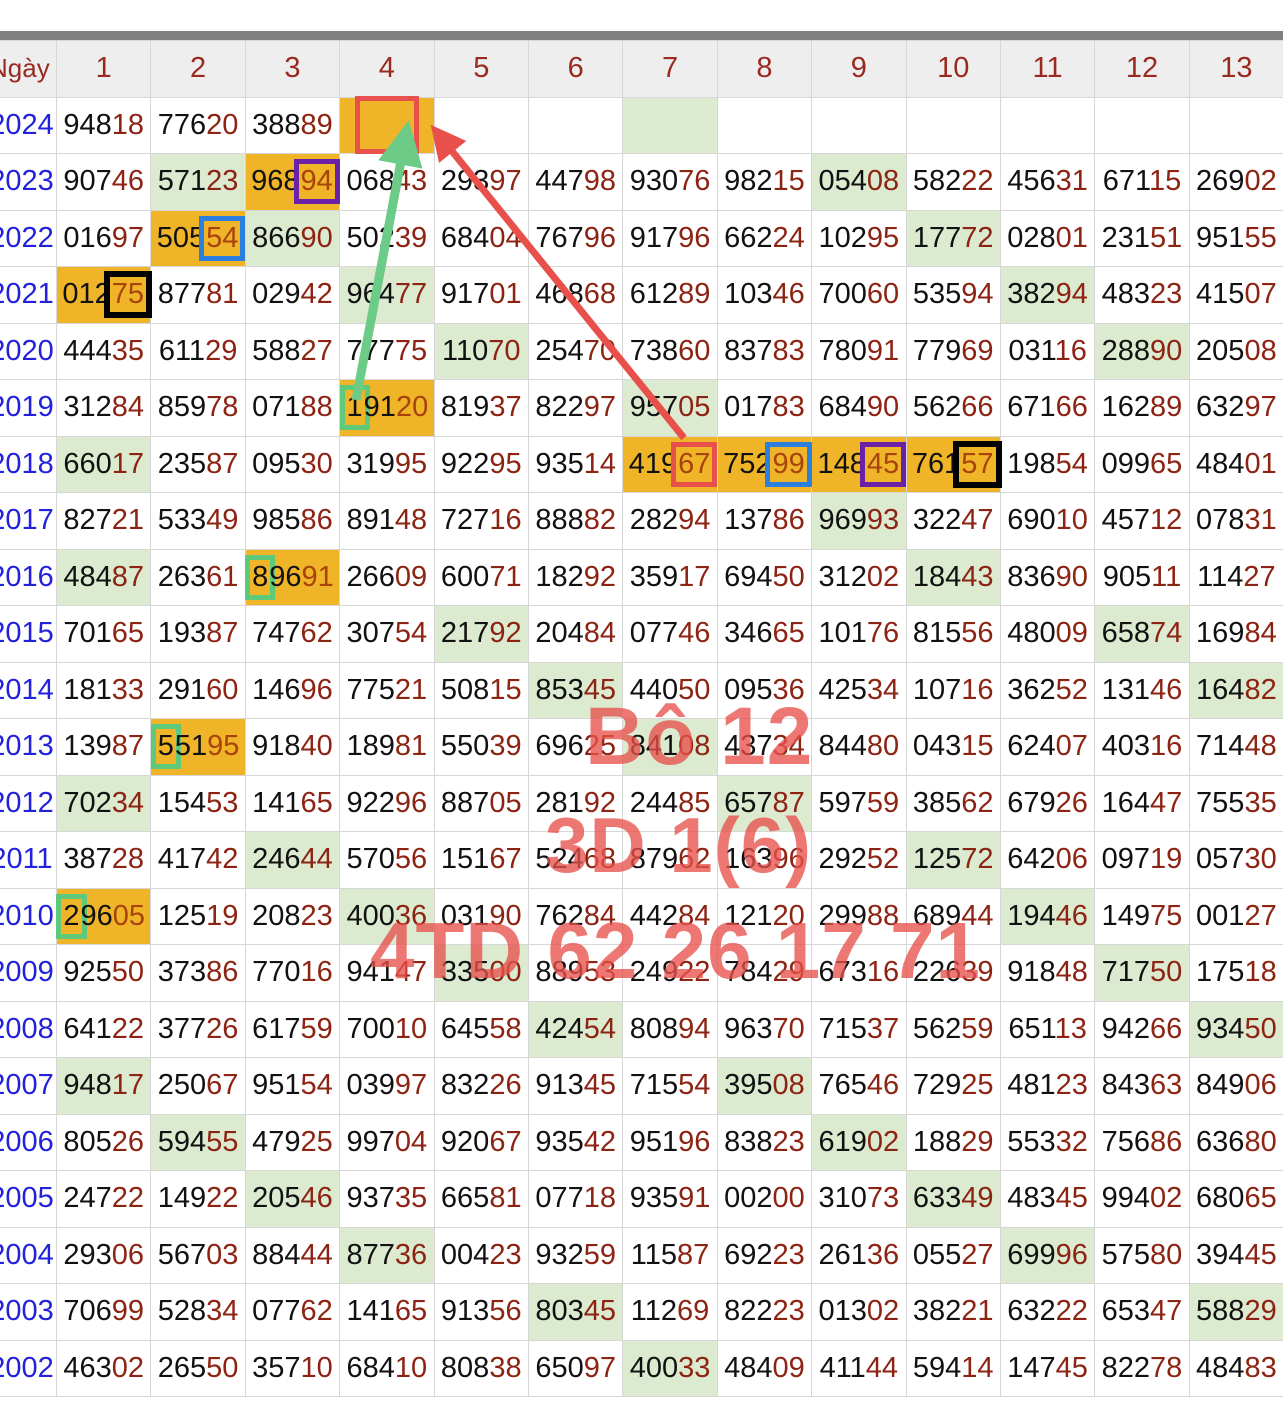 The width and height of the screenshot is (1283, 1405). What do you see at coordinates (1142, 521) in the screenshot?
I see `result-cell: 45712` at bounding box center [1142, 521].